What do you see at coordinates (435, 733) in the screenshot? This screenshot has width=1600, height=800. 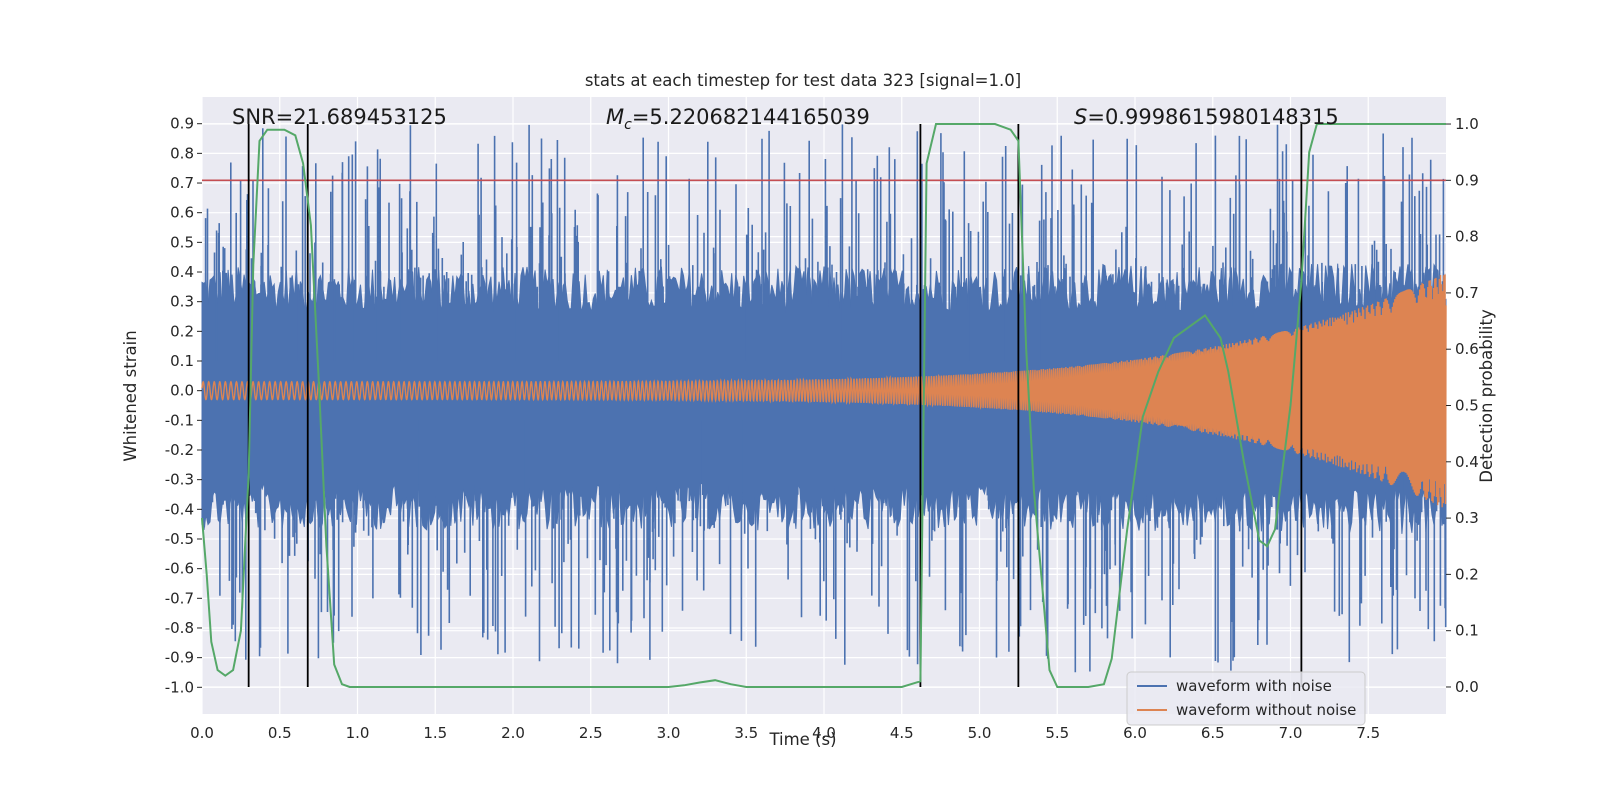 I see `x-tick-label: 1.5` at bounding box center [435, 733].